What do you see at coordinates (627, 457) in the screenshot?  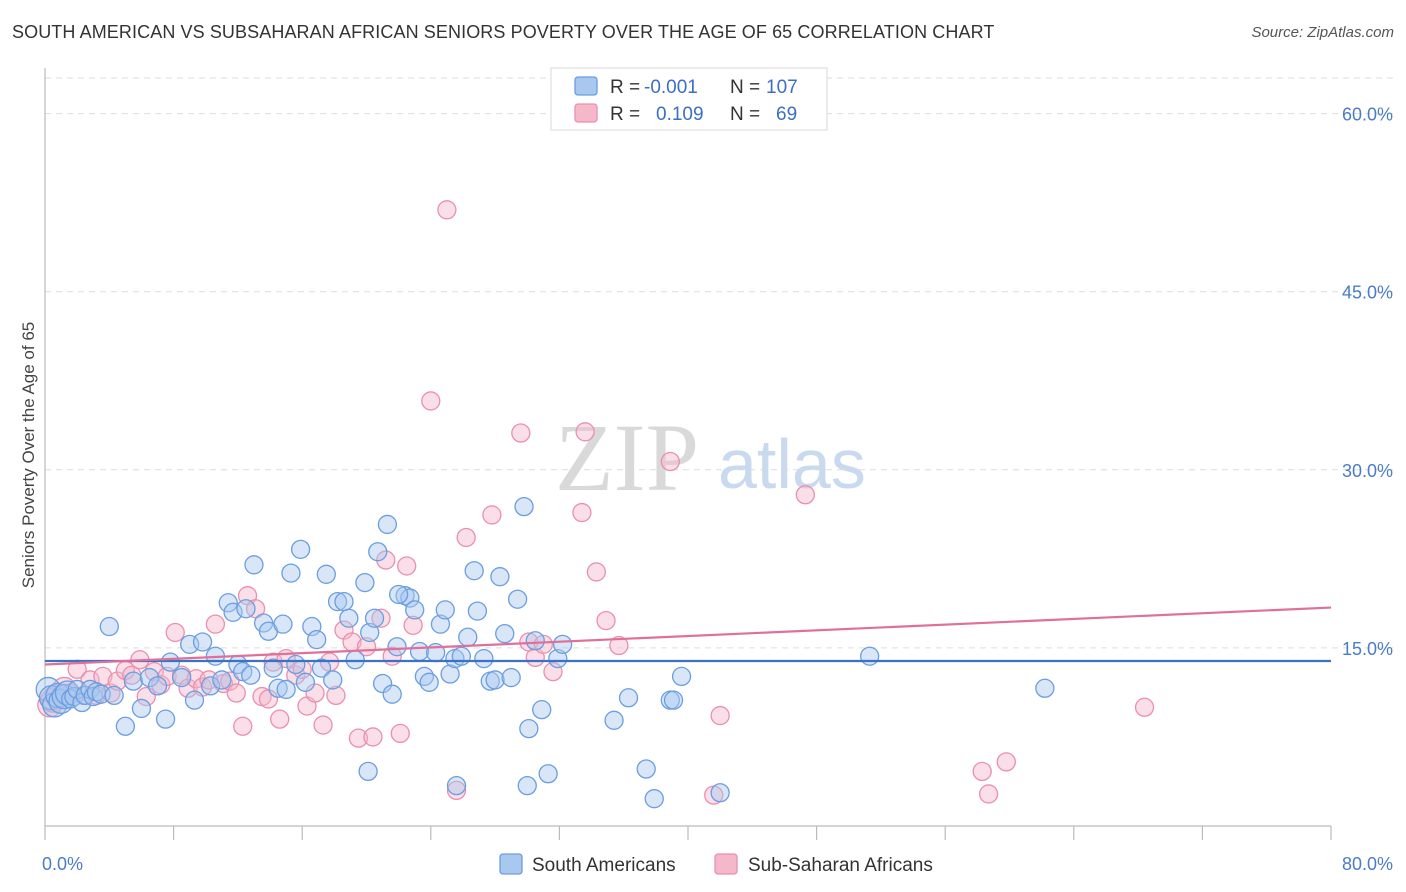 I see `watermark-zip: ZIP` at bounding box center [627, 457].